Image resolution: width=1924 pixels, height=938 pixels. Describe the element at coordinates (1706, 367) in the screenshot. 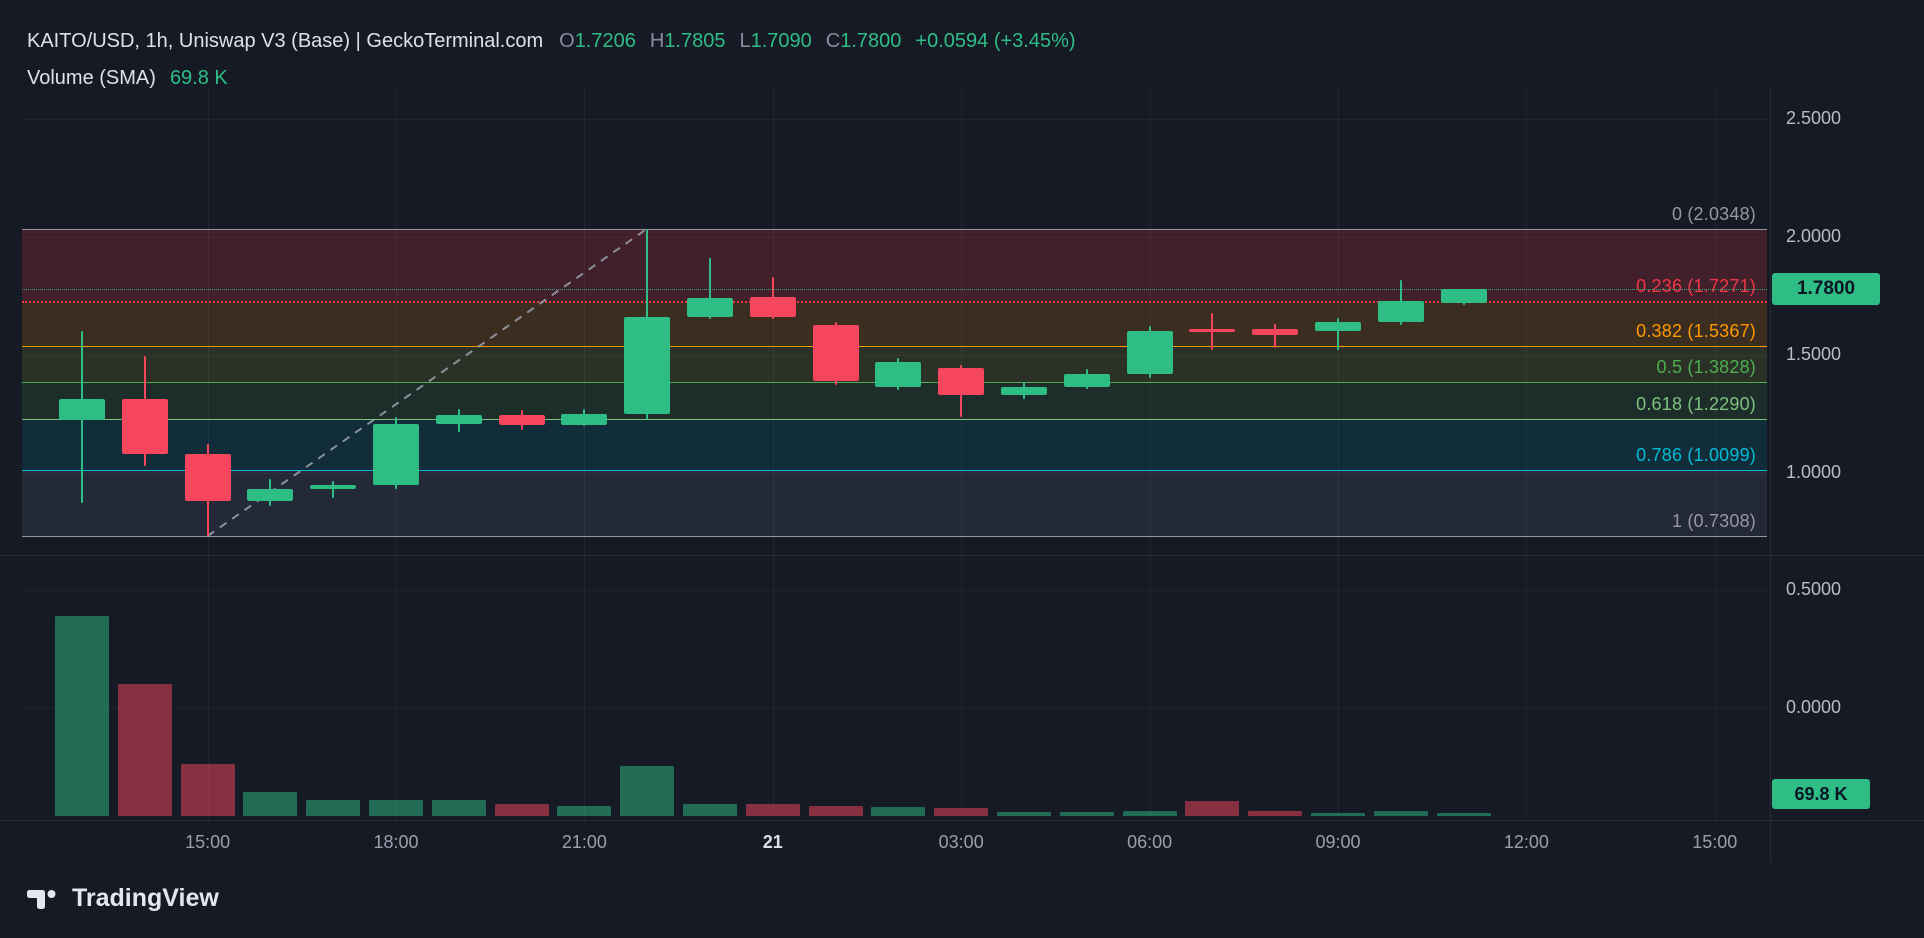

I see `fib-level-label: 0.5 (1.3828)` at that location.